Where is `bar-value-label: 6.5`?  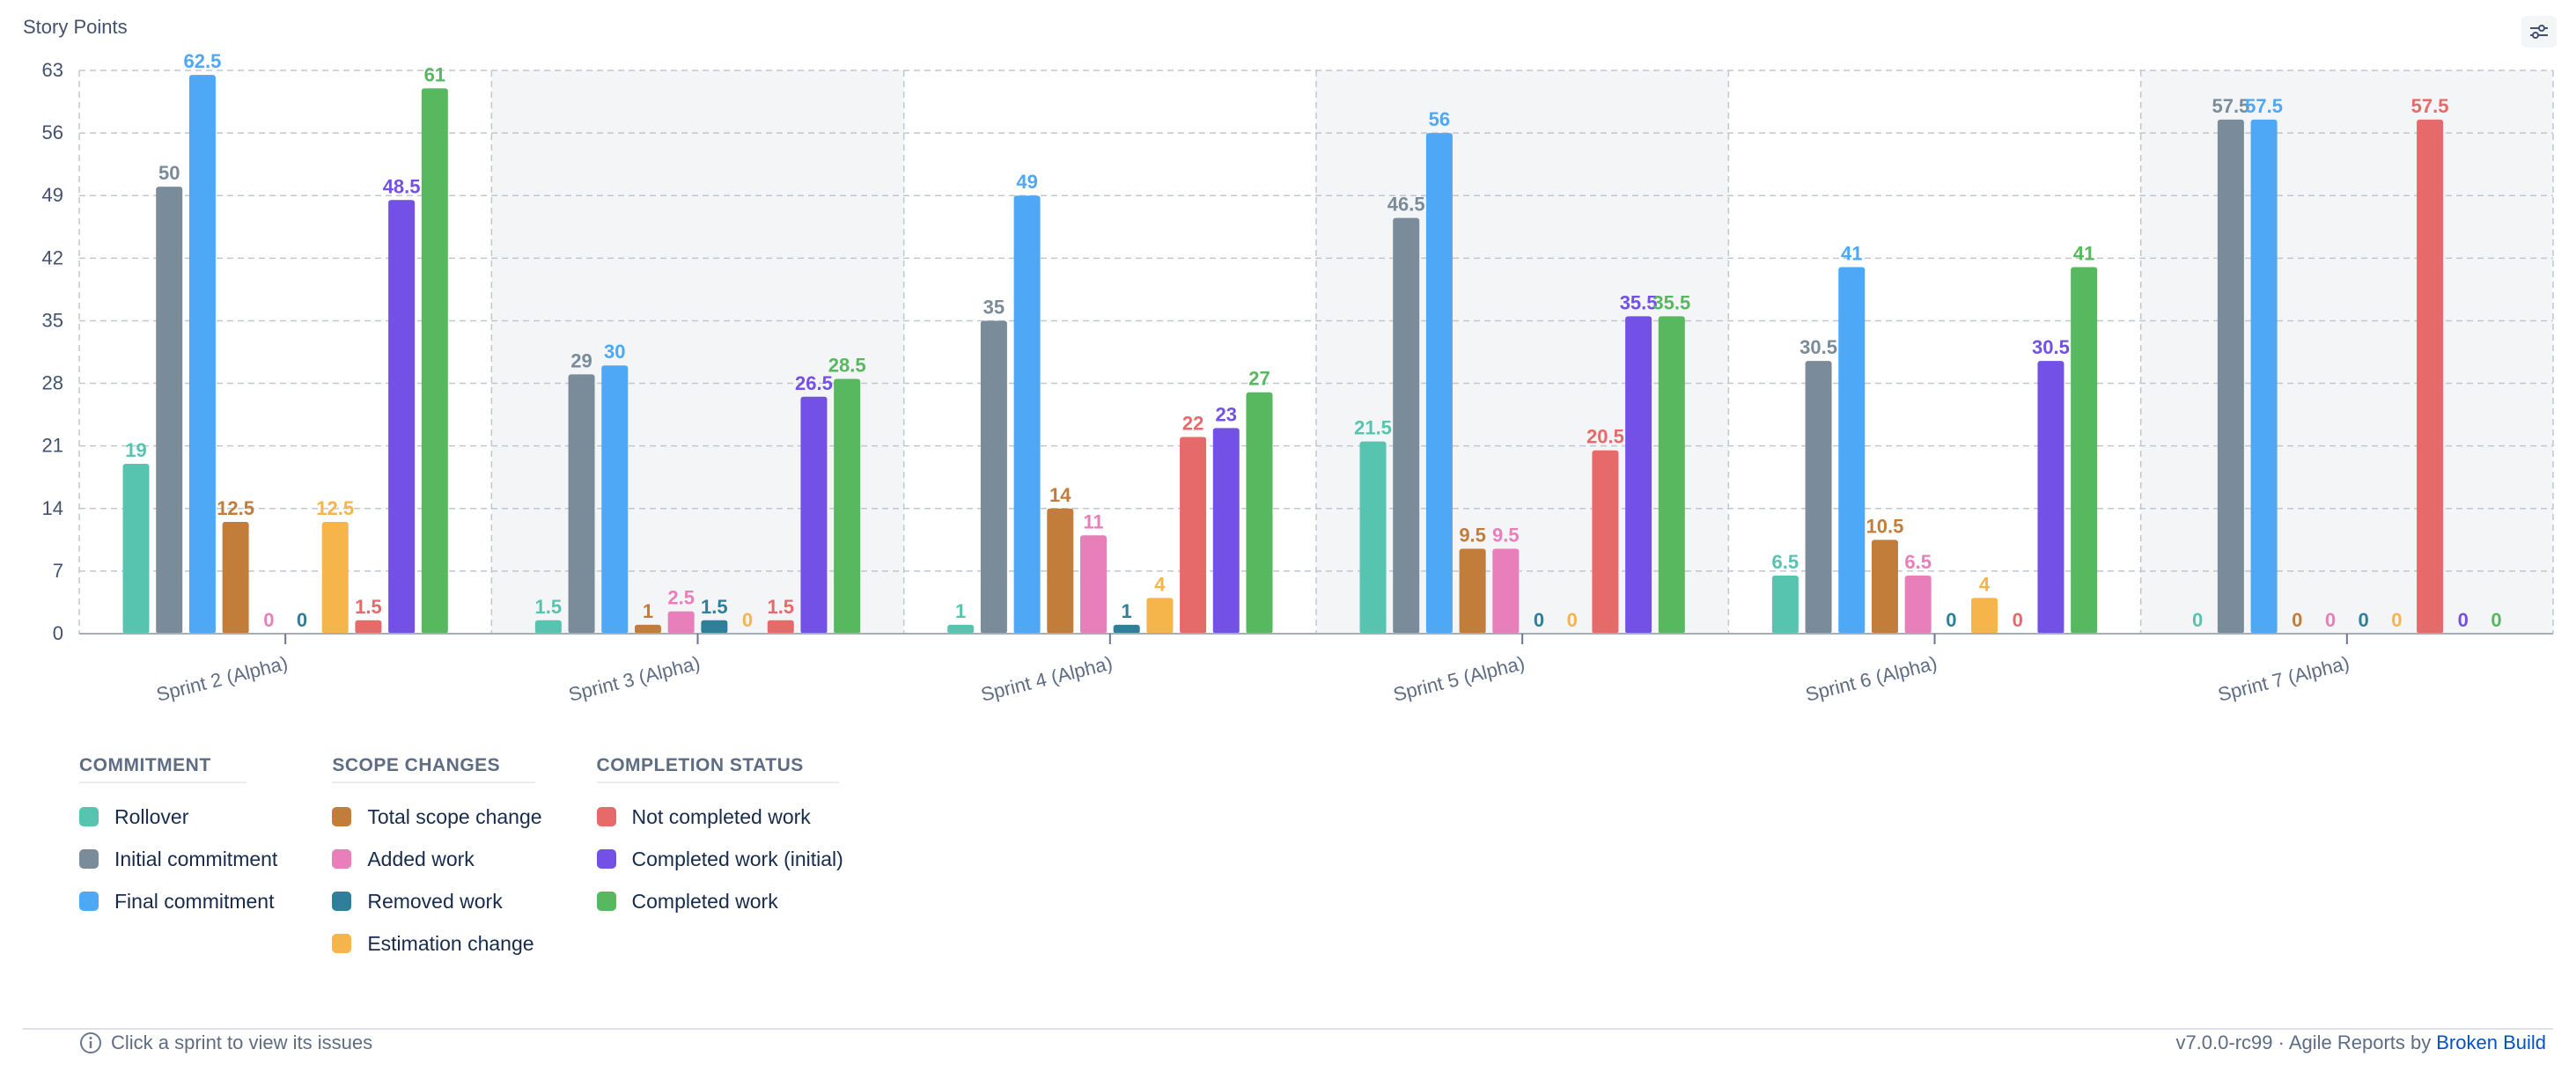 bar-value-label: 6.5 is located at coordinates (1918, 562).